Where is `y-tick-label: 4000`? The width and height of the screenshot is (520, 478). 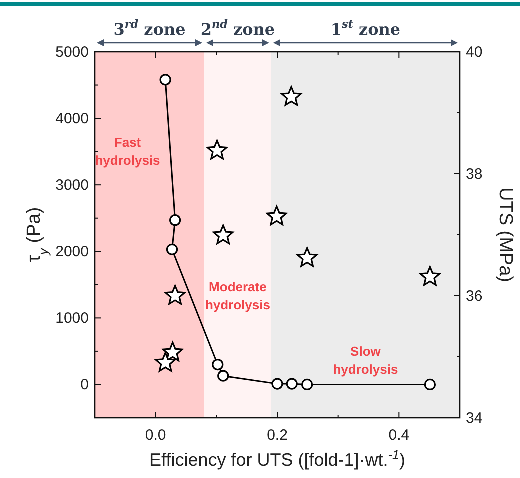
y-tick-label: 4000 is located at coordinates (72, 119).